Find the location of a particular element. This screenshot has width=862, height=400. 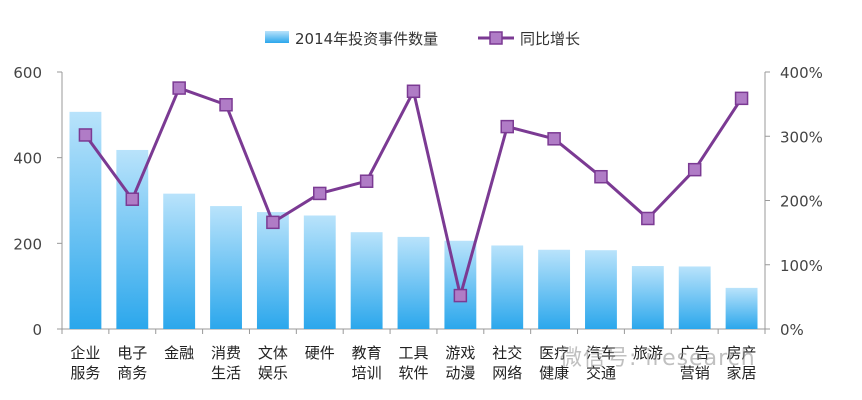

x-tick-label: 交通 is located at coordinates (601, 373).